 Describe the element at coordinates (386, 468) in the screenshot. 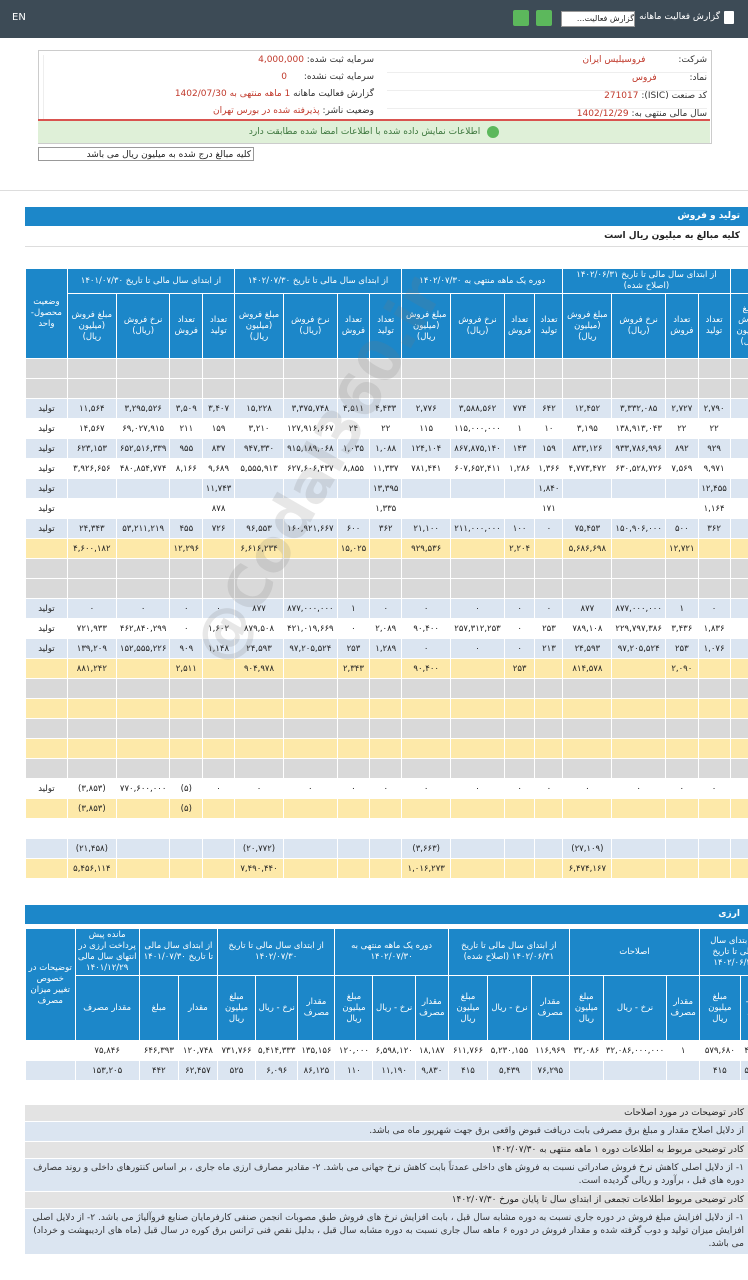

I see `table-cell: ۱۱,۳۳۷` at that location.